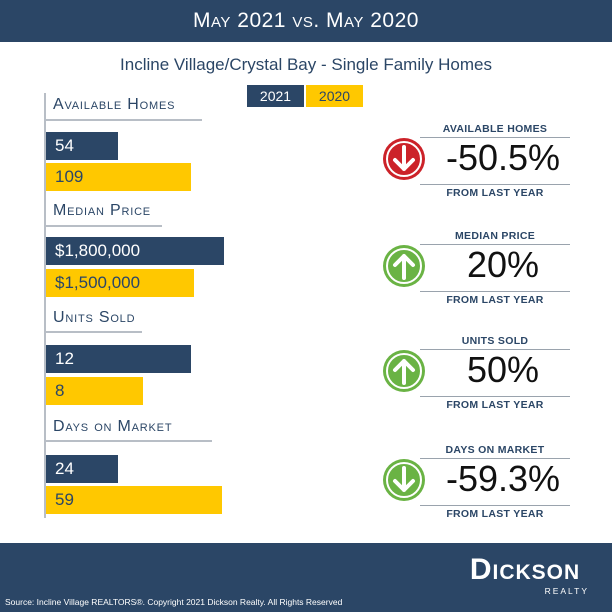  What do you see at coordinates (82, 146) in the screenshot?
I see `bar-2021-available-homes` at bounding box center [82, 146].